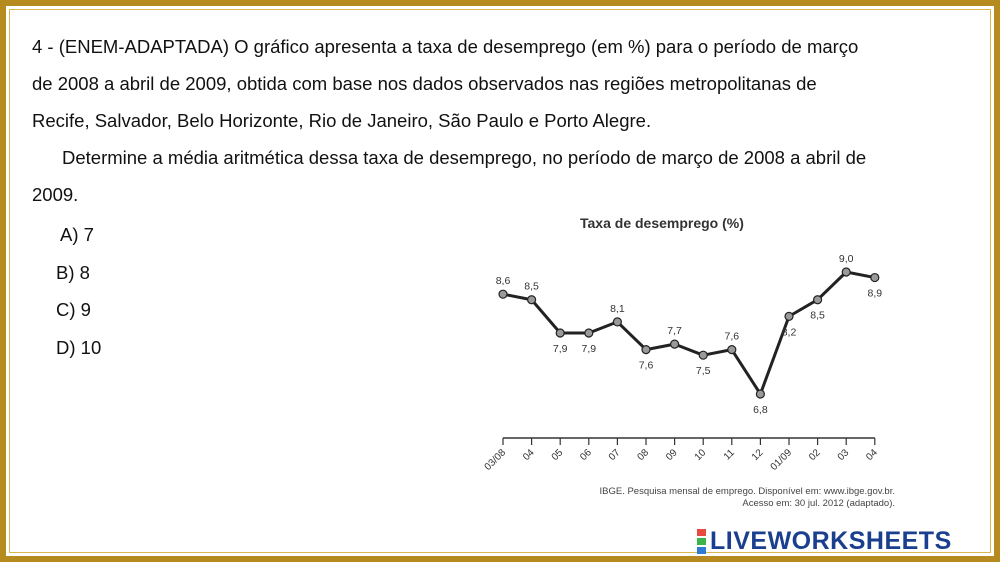 This screenshot has width=1000, height=562. I want to click on option-d: D) 10, so click(79, 347).